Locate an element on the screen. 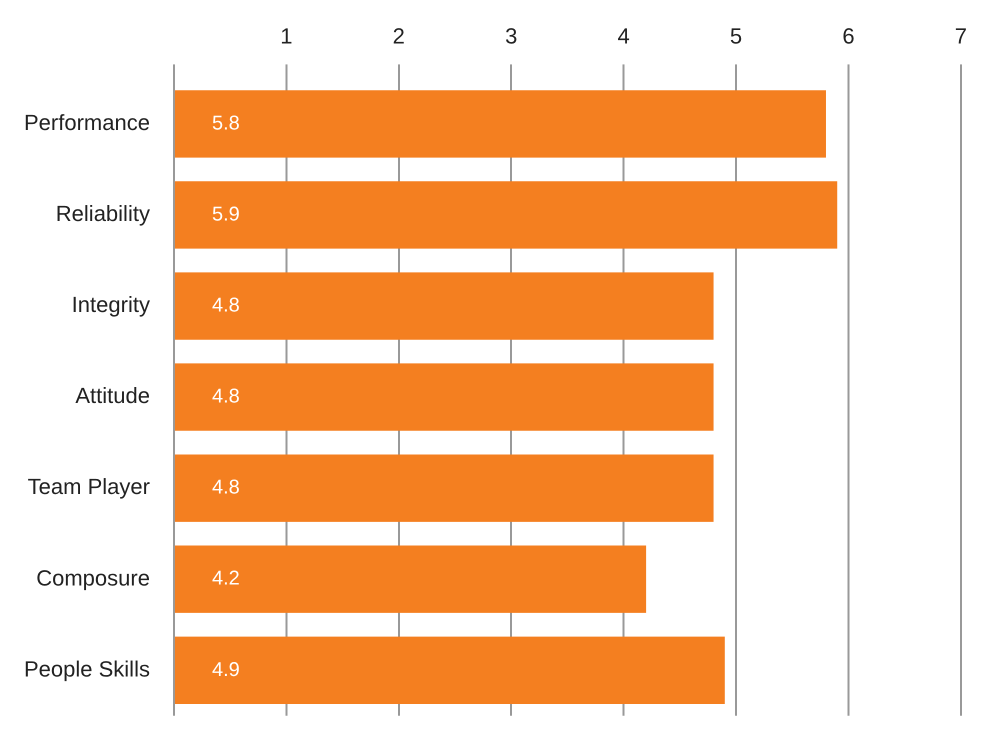 This screenshot has height=753, width=981. x-tick-label: 6 is located at coordinates (848, 35).